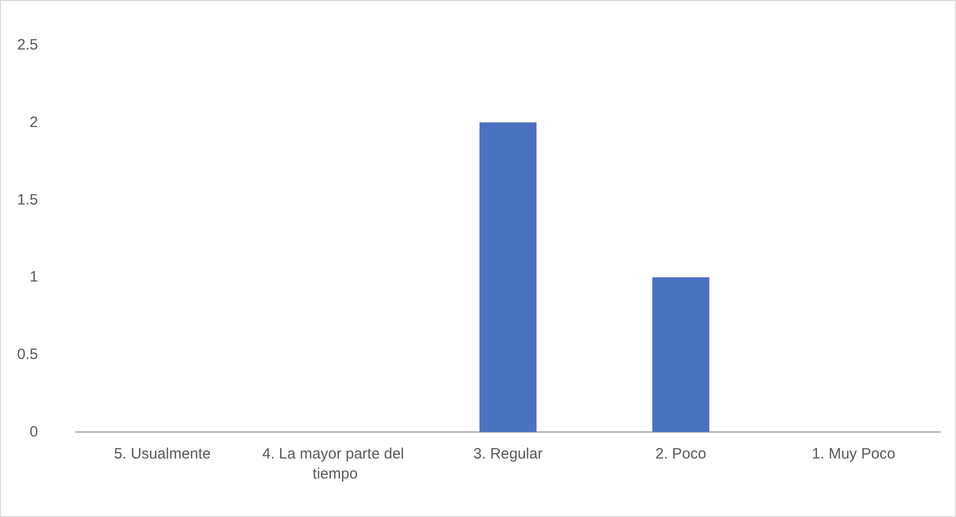 This screenshot has height=517, width=956. I want to click on y-tick-label: 0.5, so click(27, 355).